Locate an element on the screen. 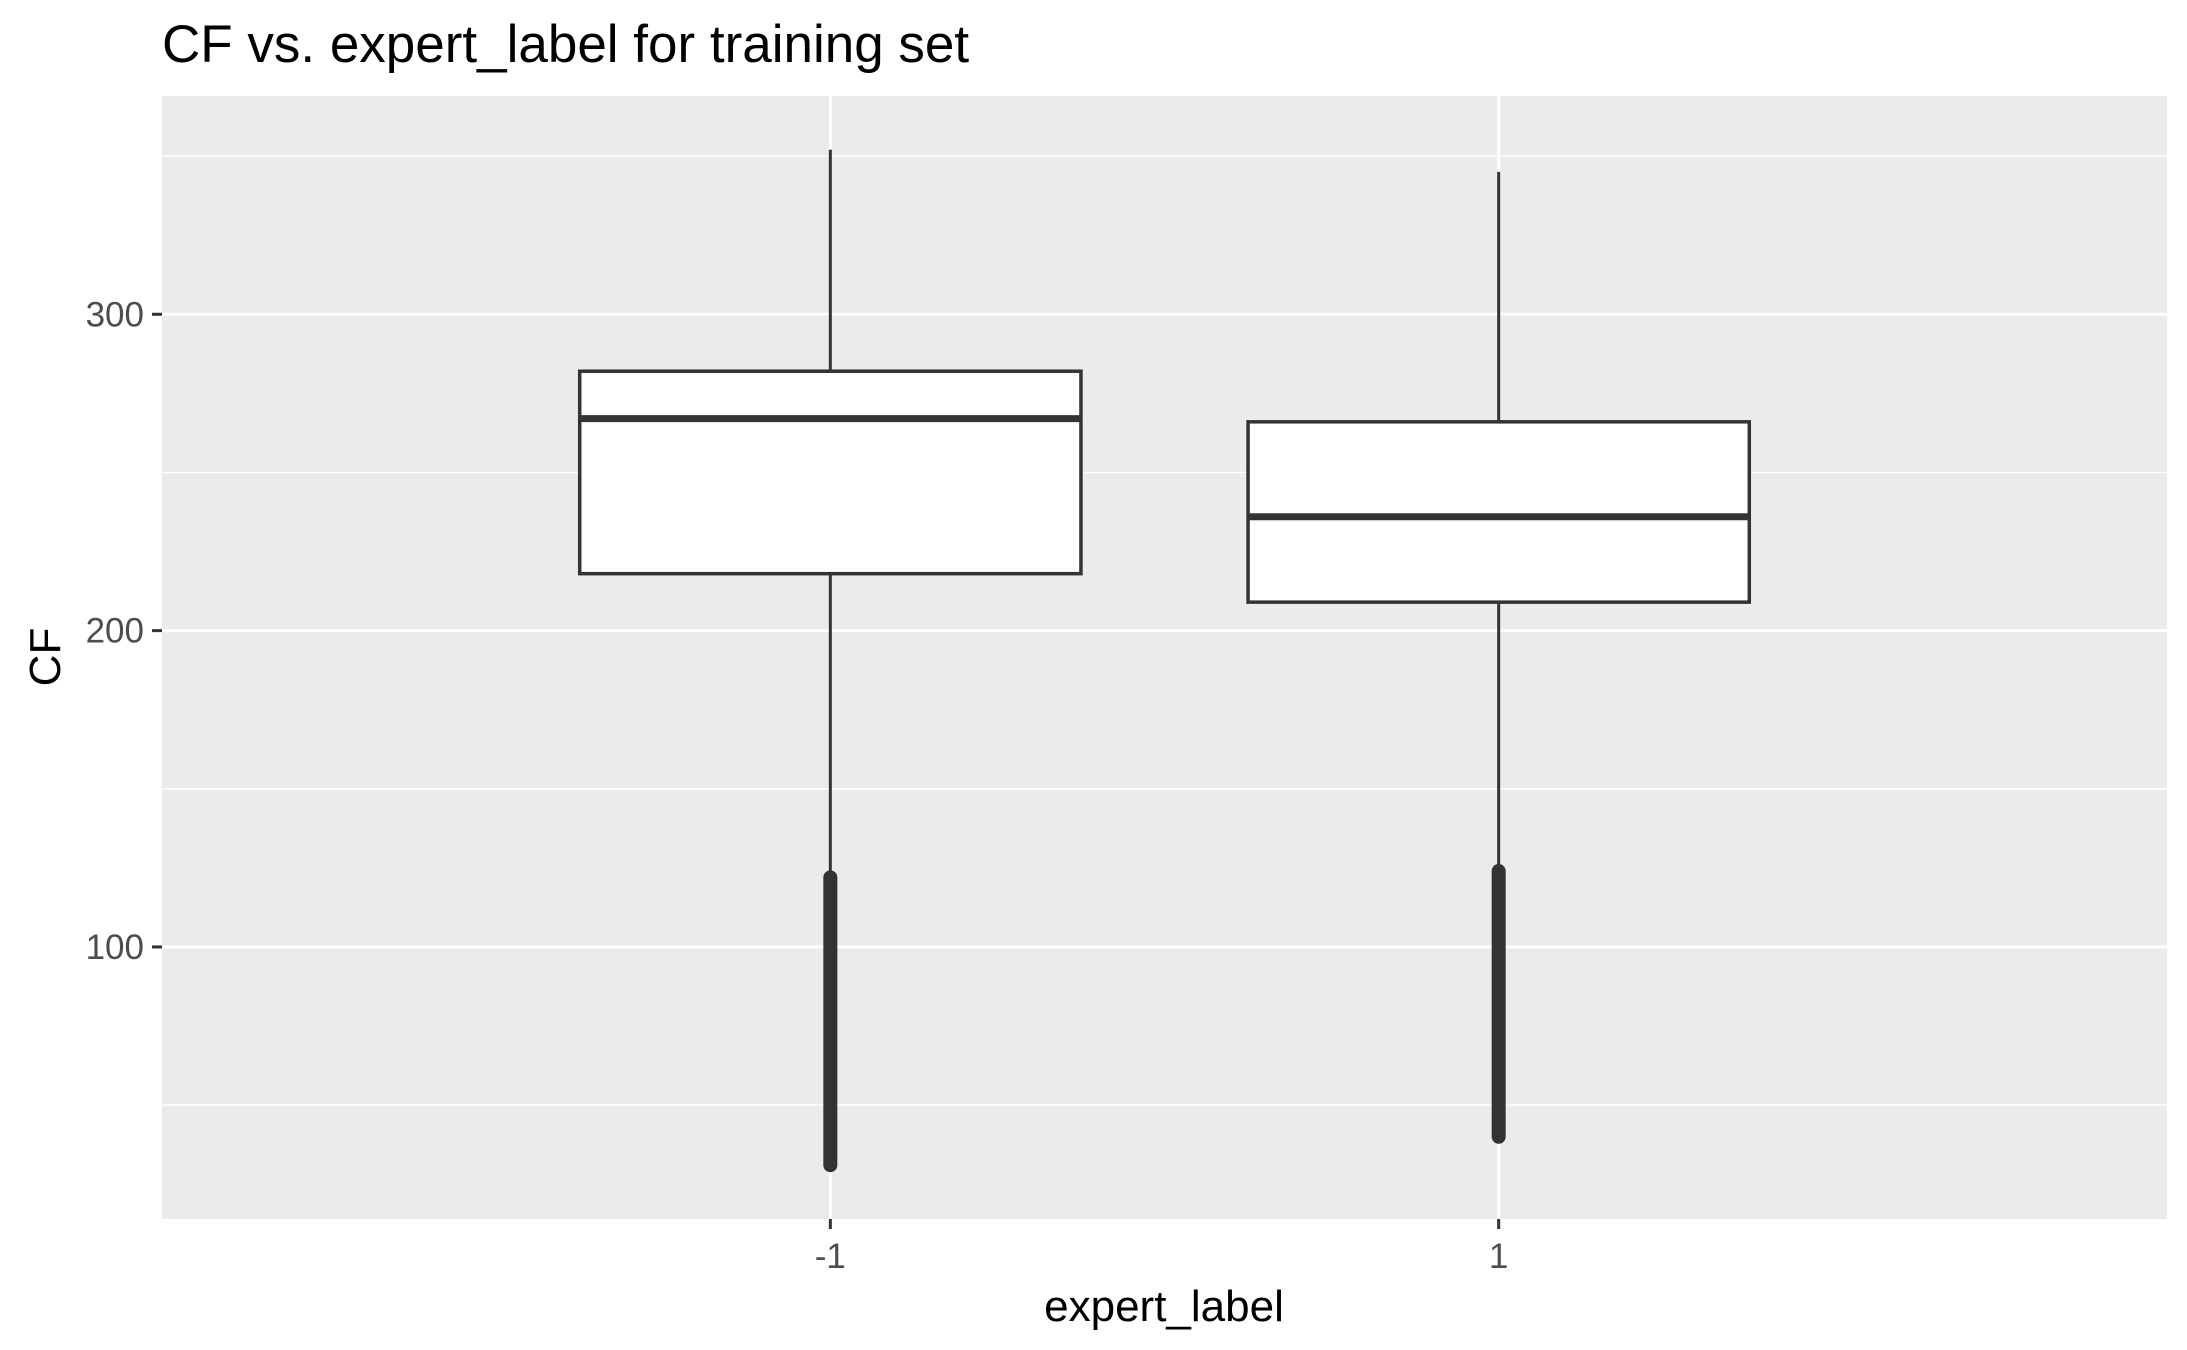 The image size is (2187, 1350). y-tick-label: 300 is located at coordinates (115, 314).